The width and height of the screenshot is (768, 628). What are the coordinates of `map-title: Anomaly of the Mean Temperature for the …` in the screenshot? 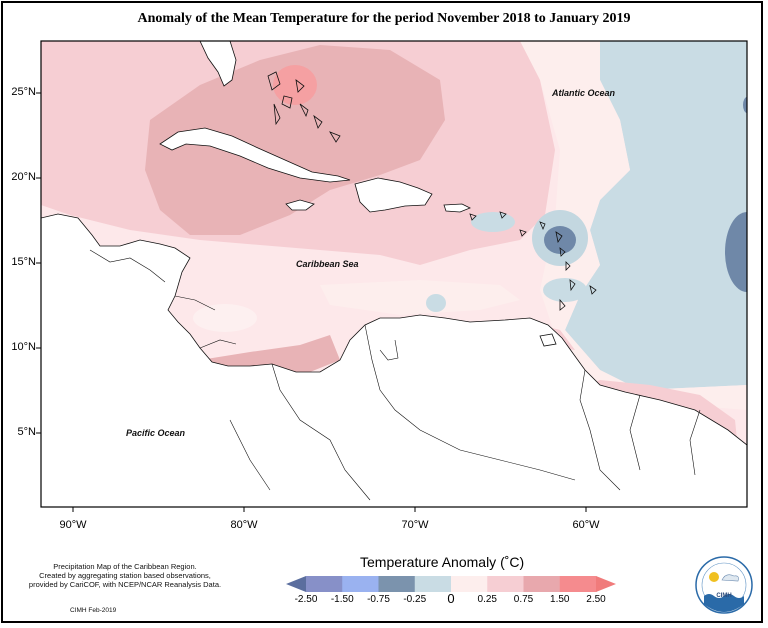 It's located at (384, 18).